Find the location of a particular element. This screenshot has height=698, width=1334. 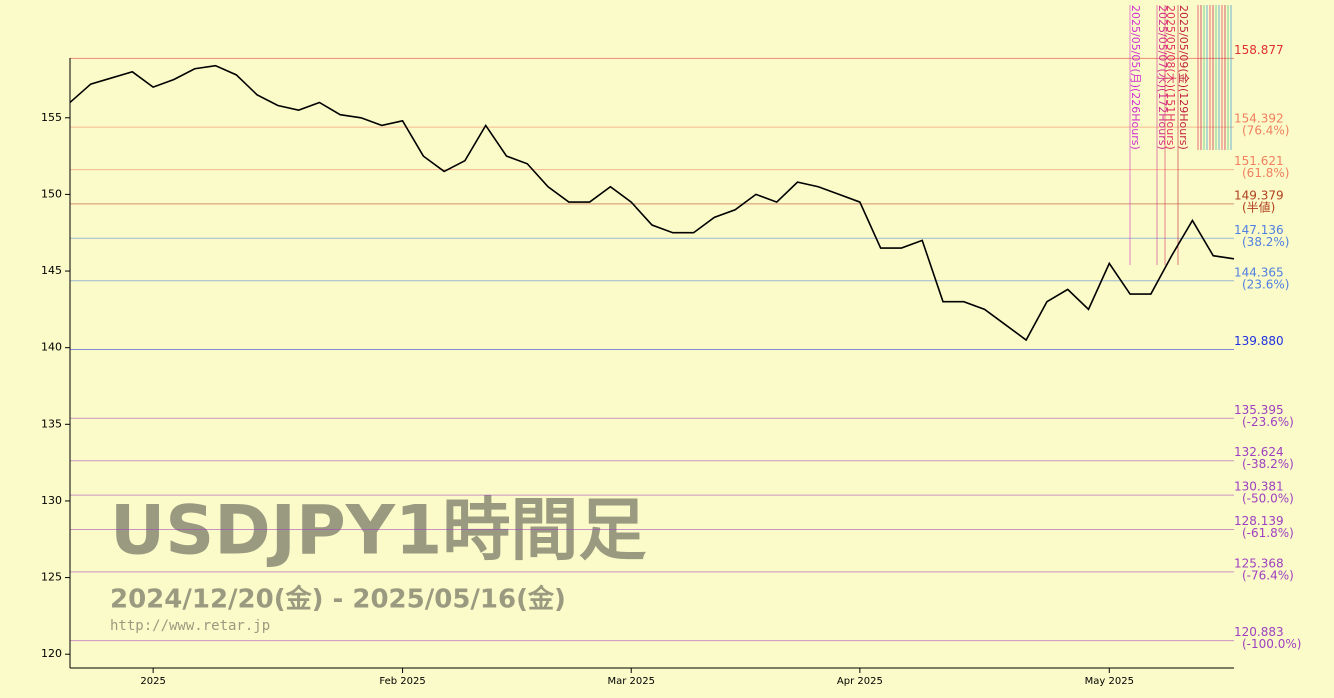

watermark-source: http://www.retar.jp is located at coordinates (190, 626).